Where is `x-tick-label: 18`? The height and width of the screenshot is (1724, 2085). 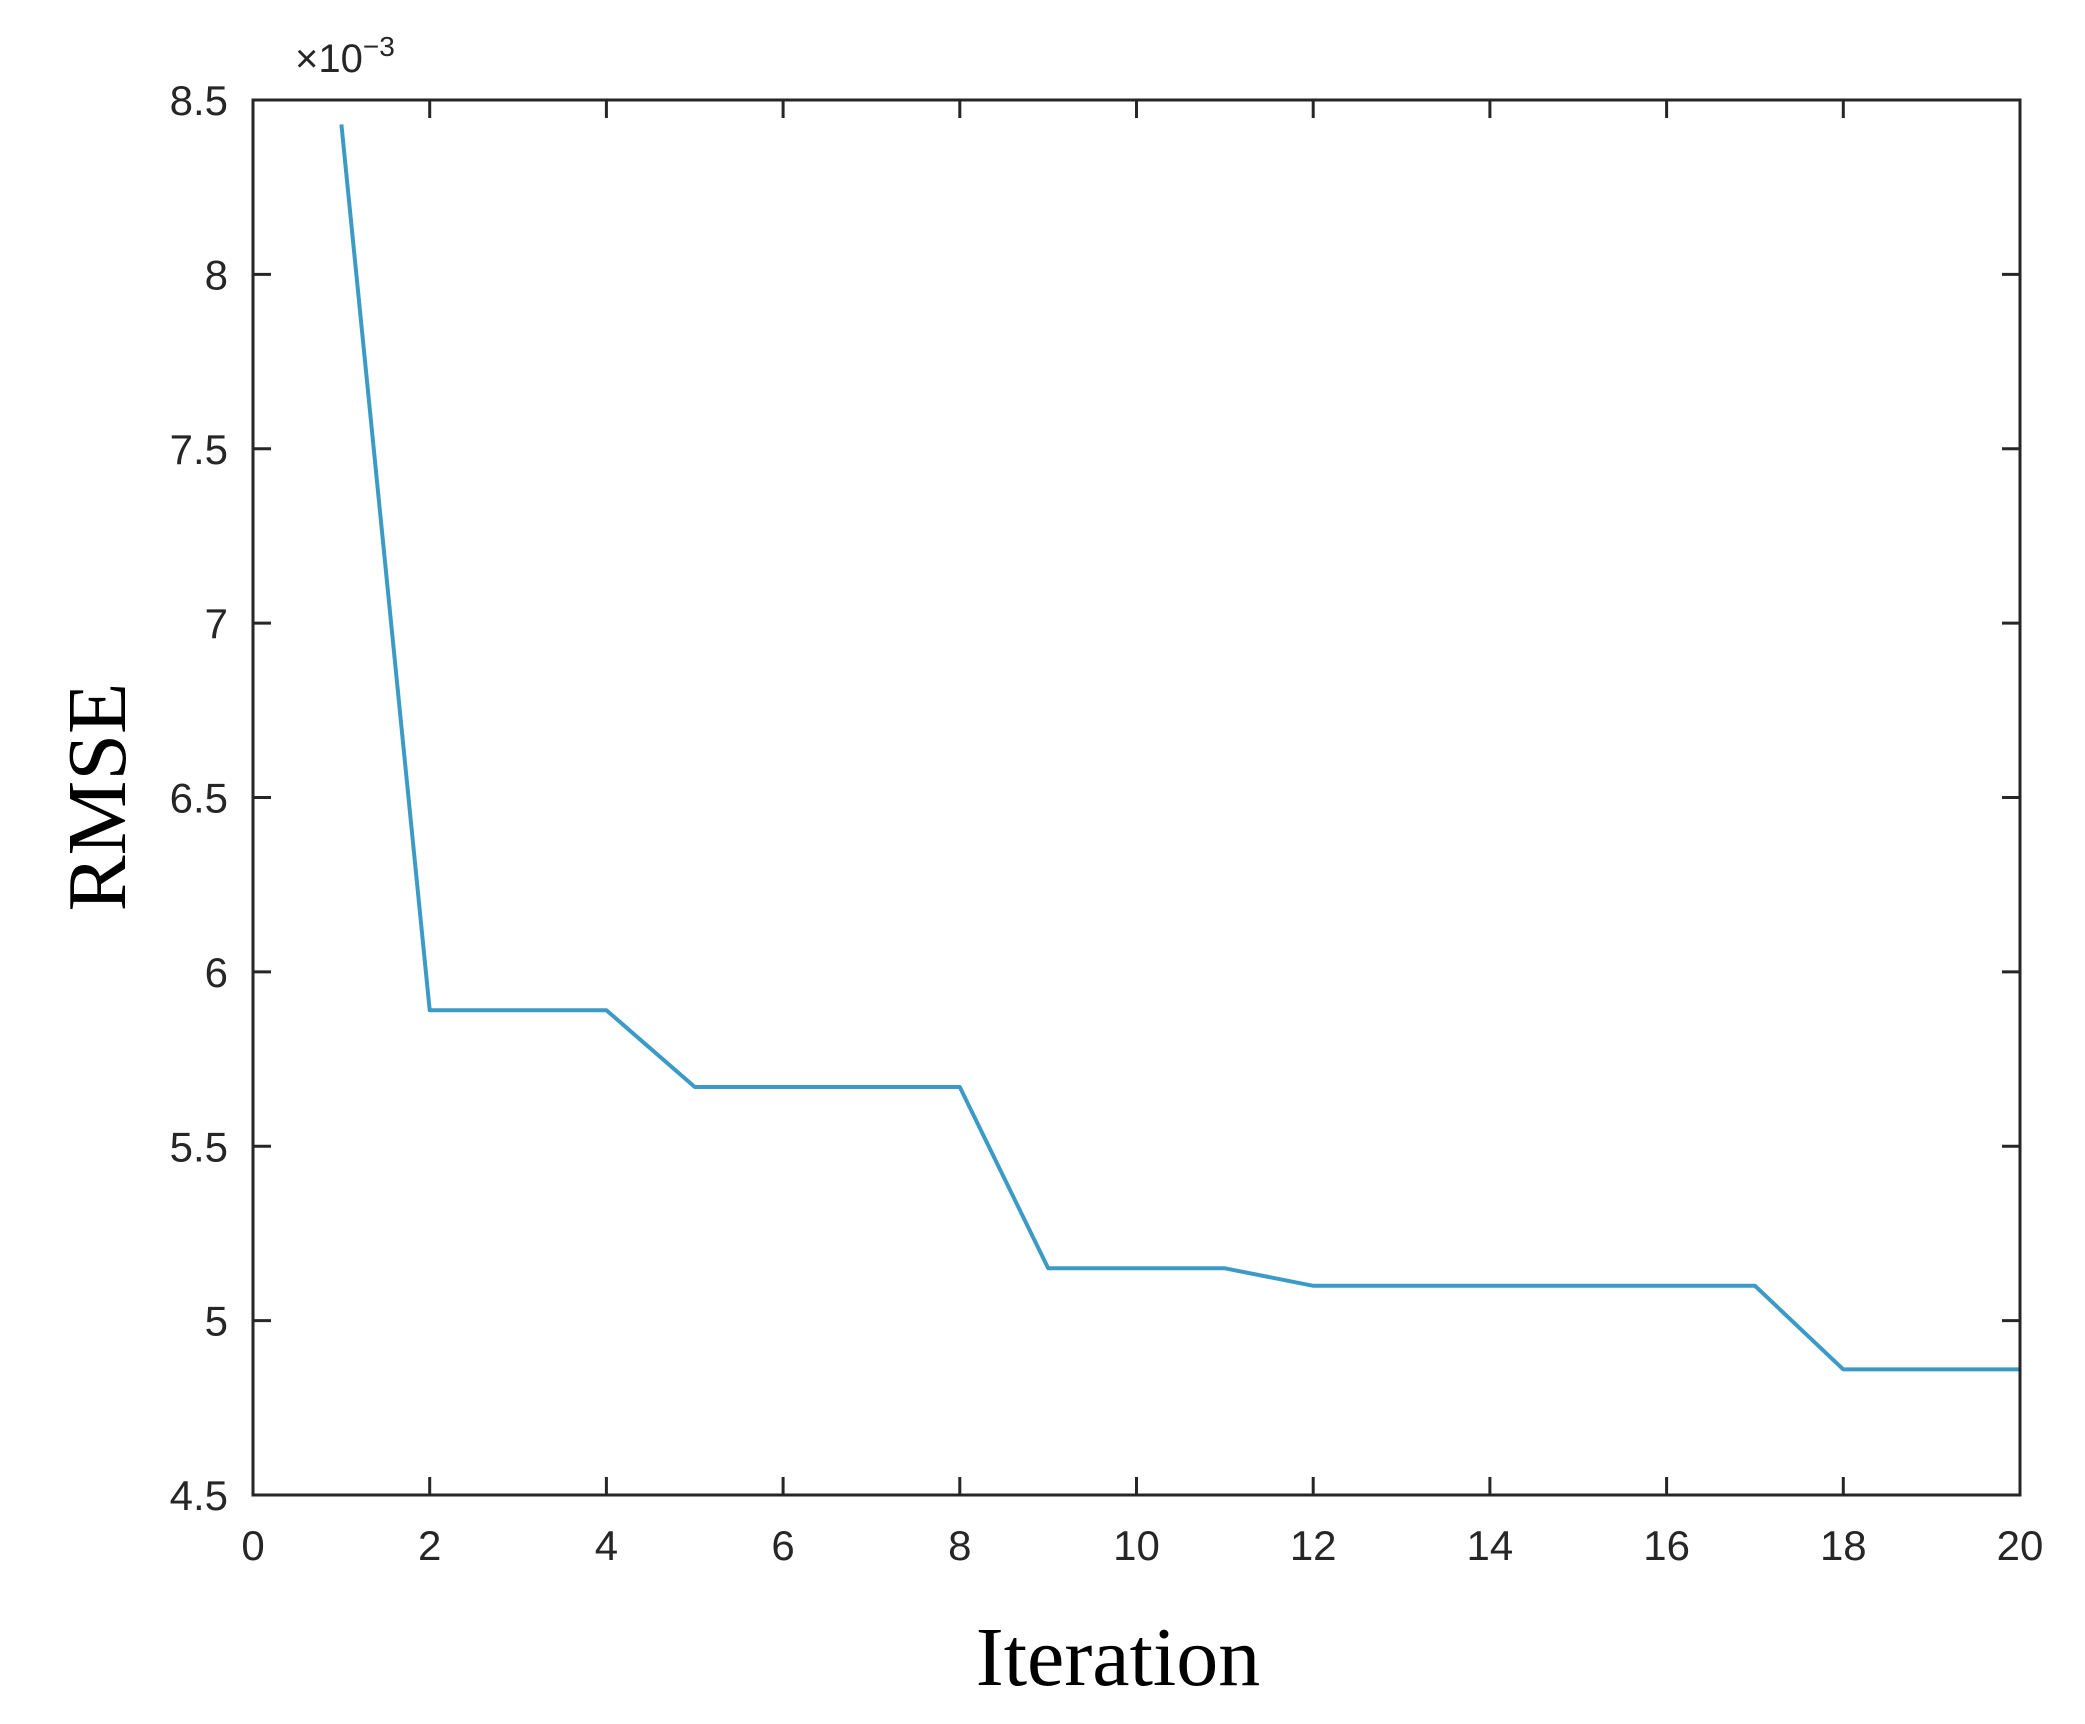
x-tick-label: 18 is located at coordinates (1843, 1545).